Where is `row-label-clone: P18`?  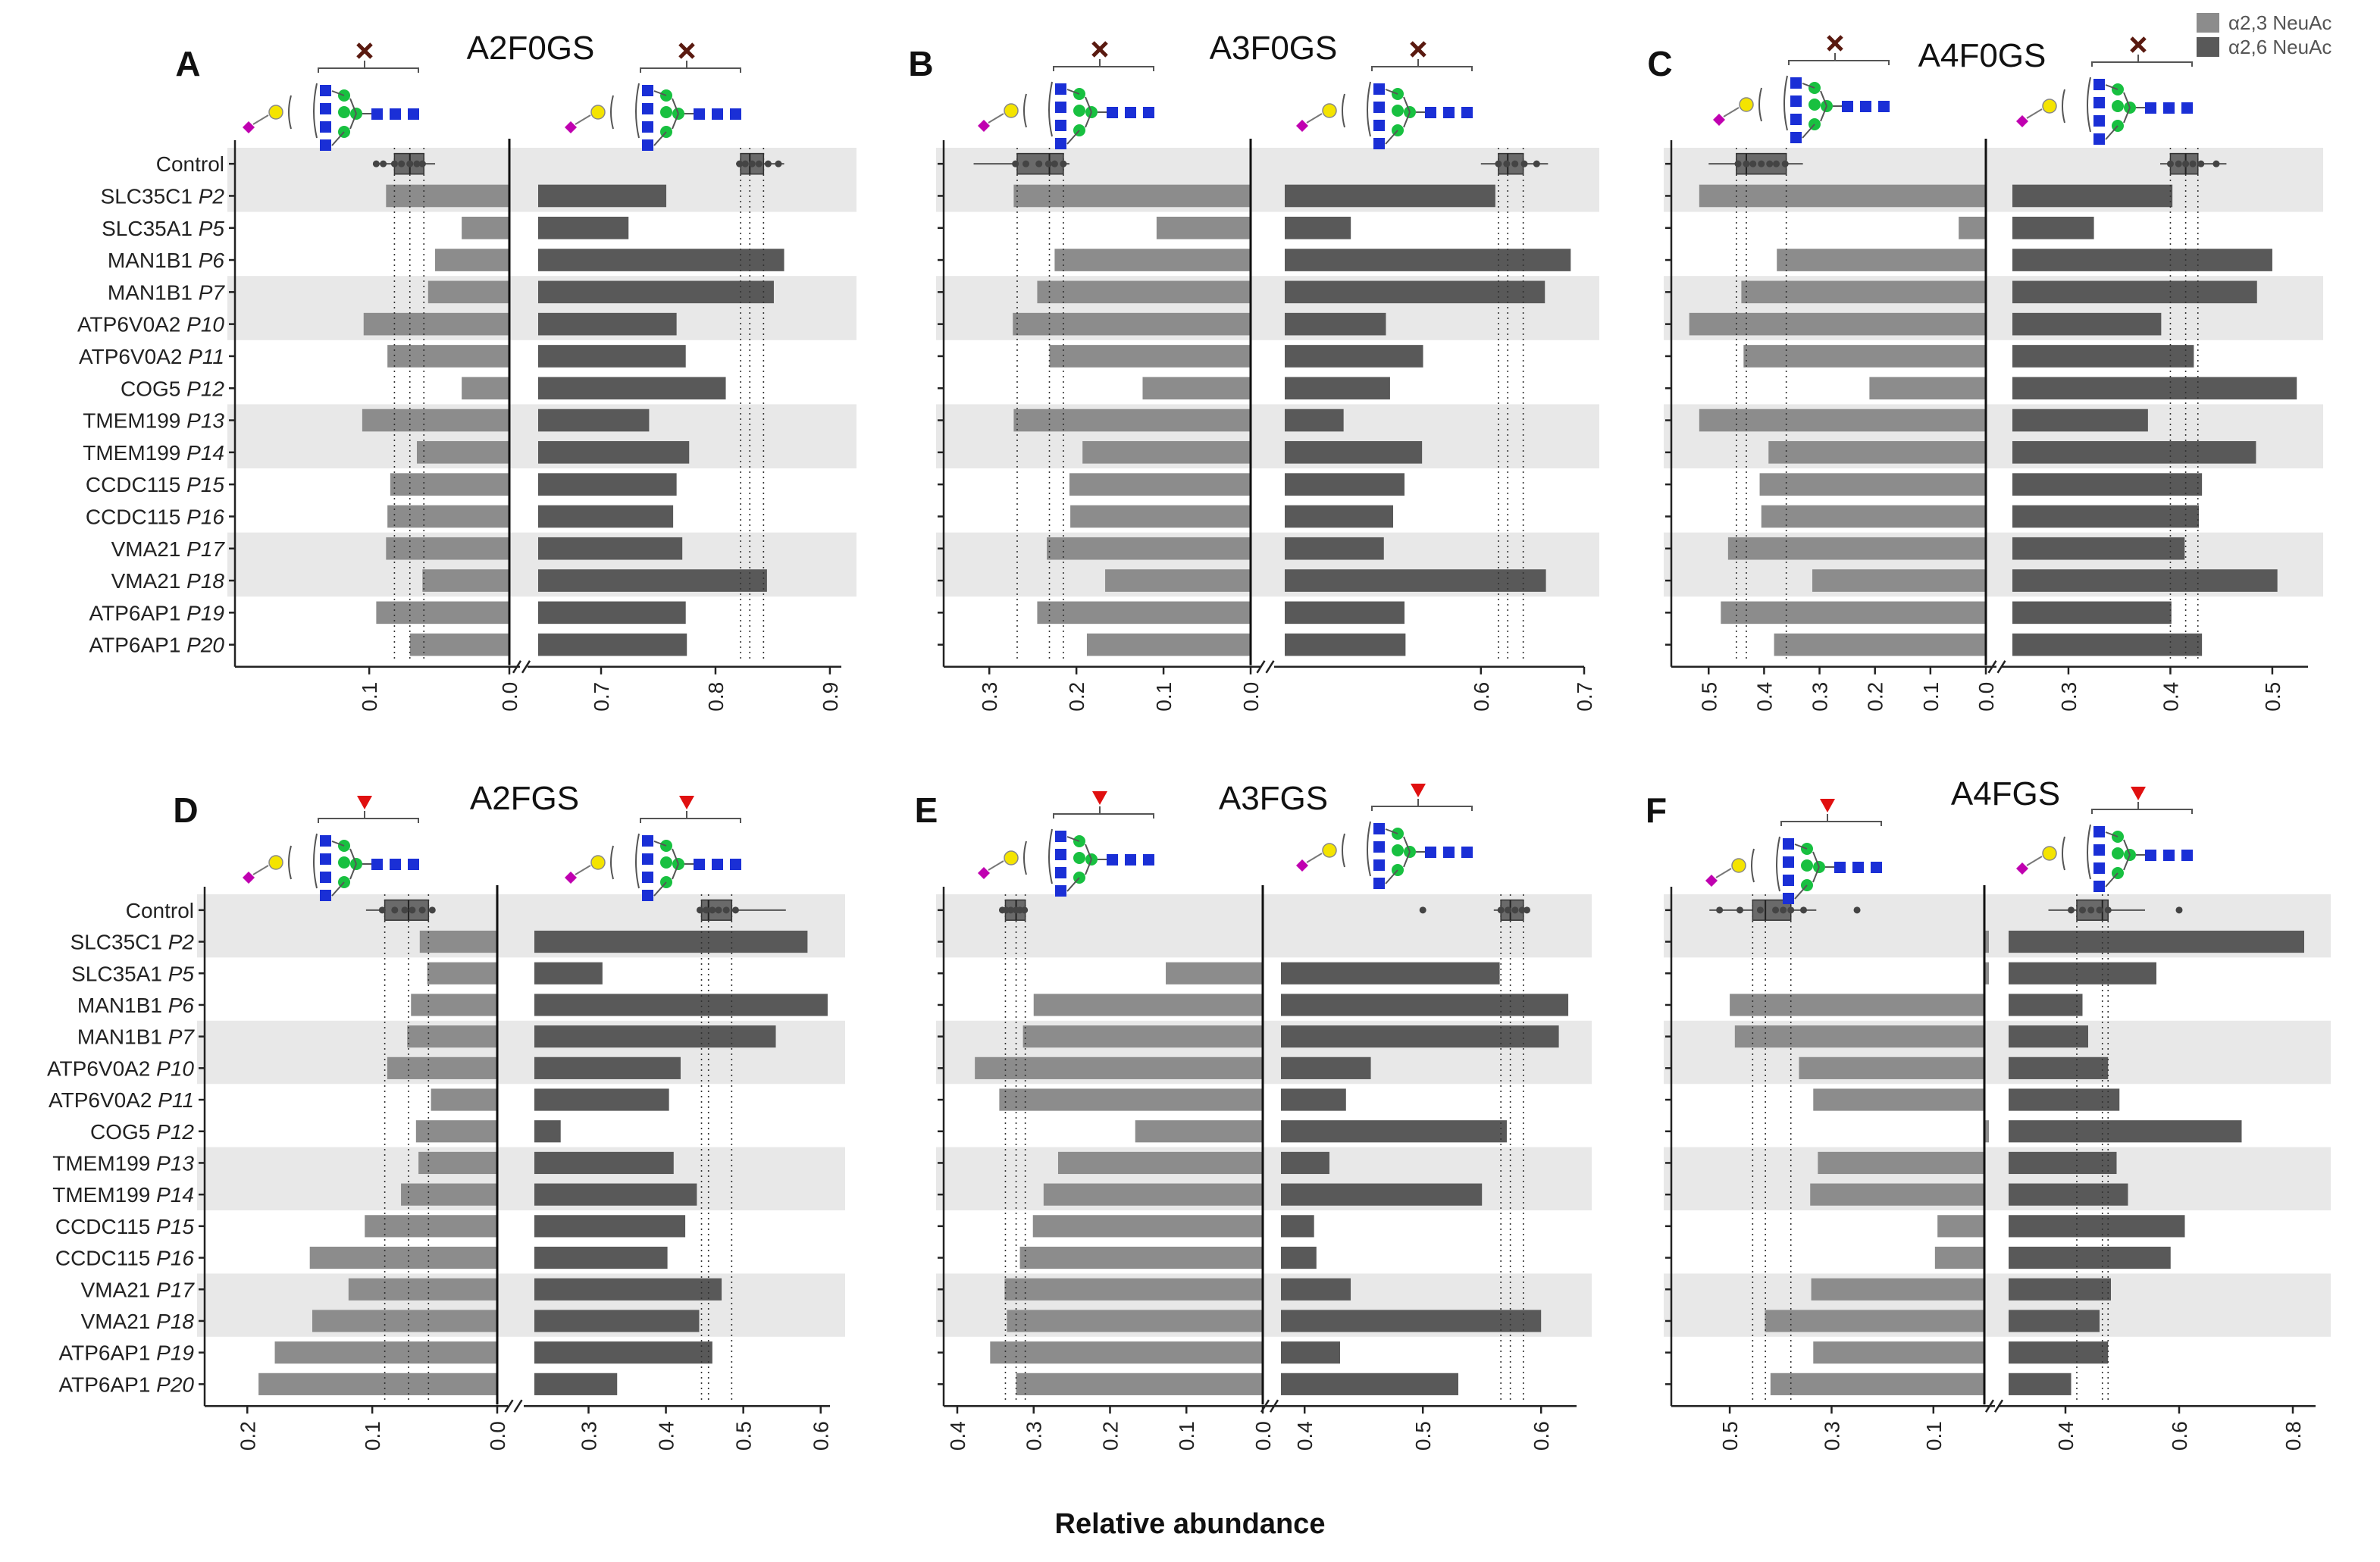
row-label-clone: P18 is located at coordinates (205, 581).